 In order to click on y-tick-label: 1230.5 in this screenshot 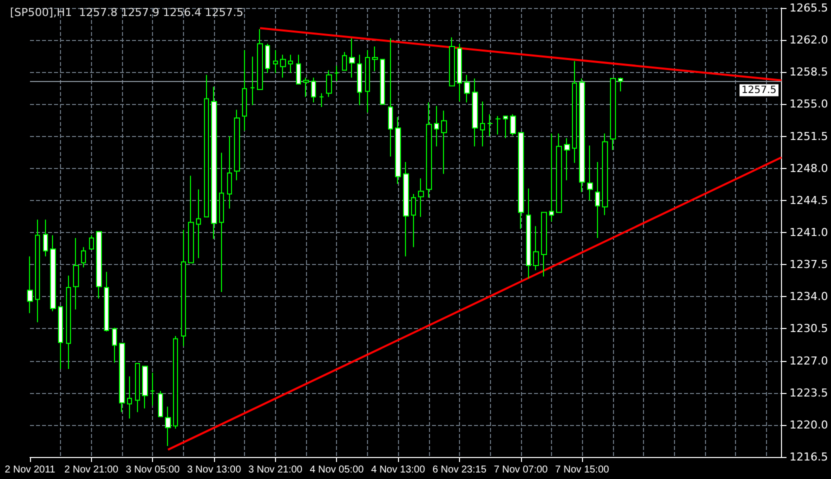, I will do `click(809, 329)`.